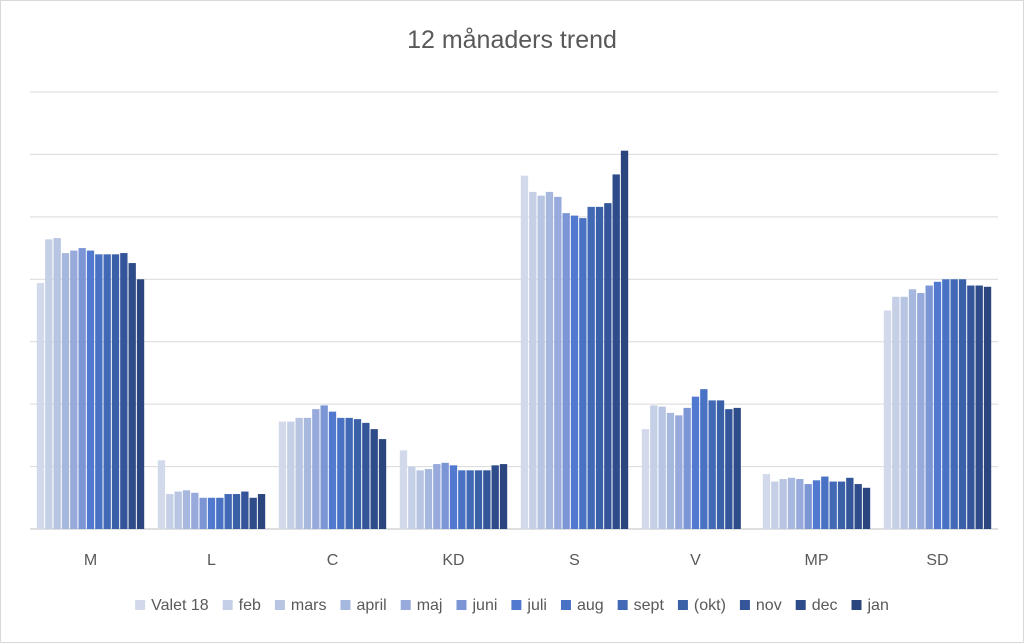  Describe the element at coordinates (662, 467) in the screenshot. I see `bar-v-mars` at that location.